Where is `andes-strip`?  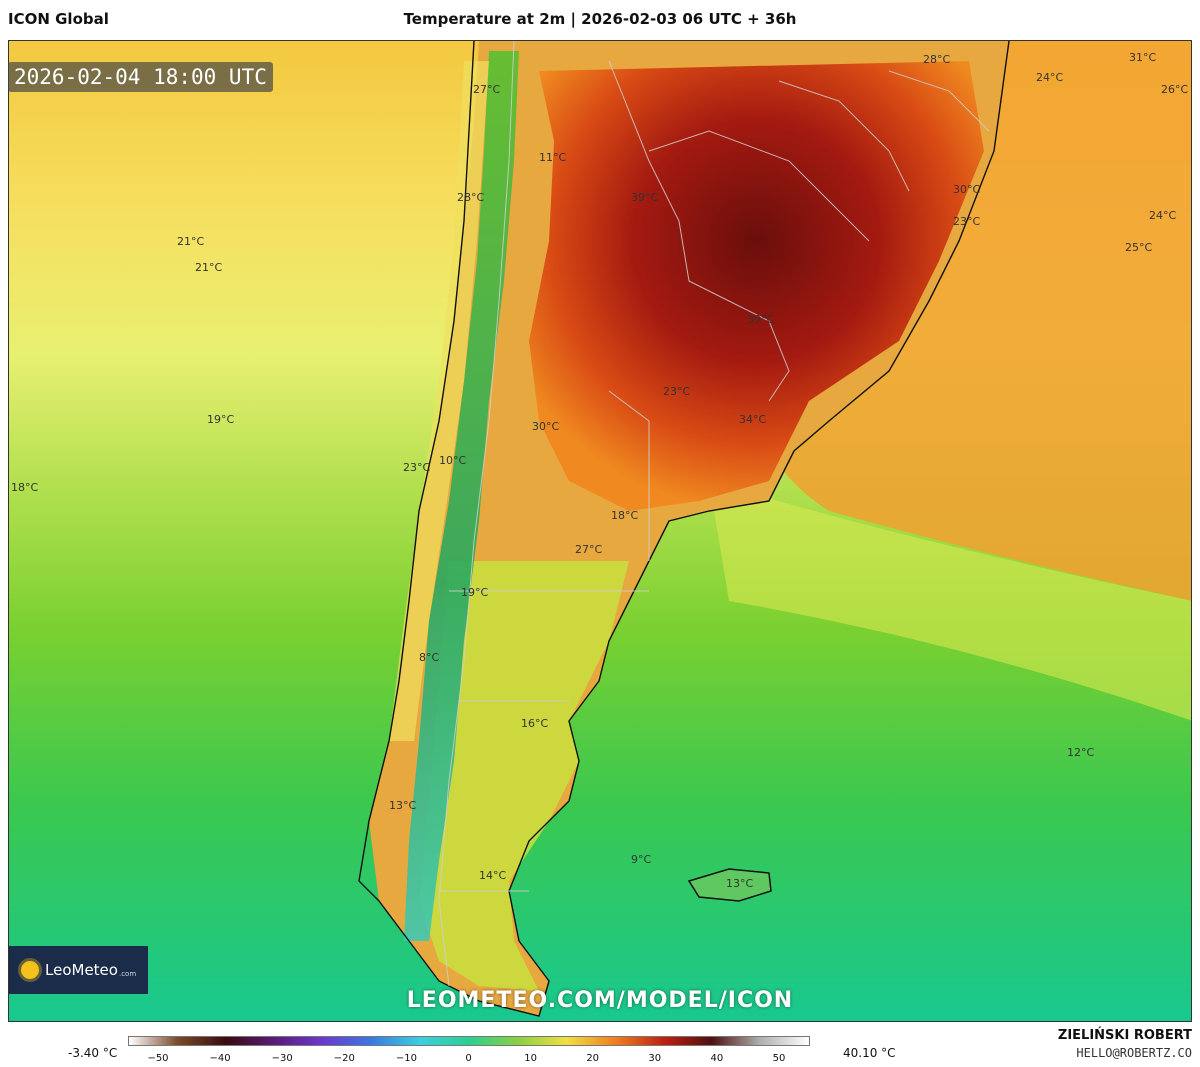 andes-strip is located at coordinates (461, 496).